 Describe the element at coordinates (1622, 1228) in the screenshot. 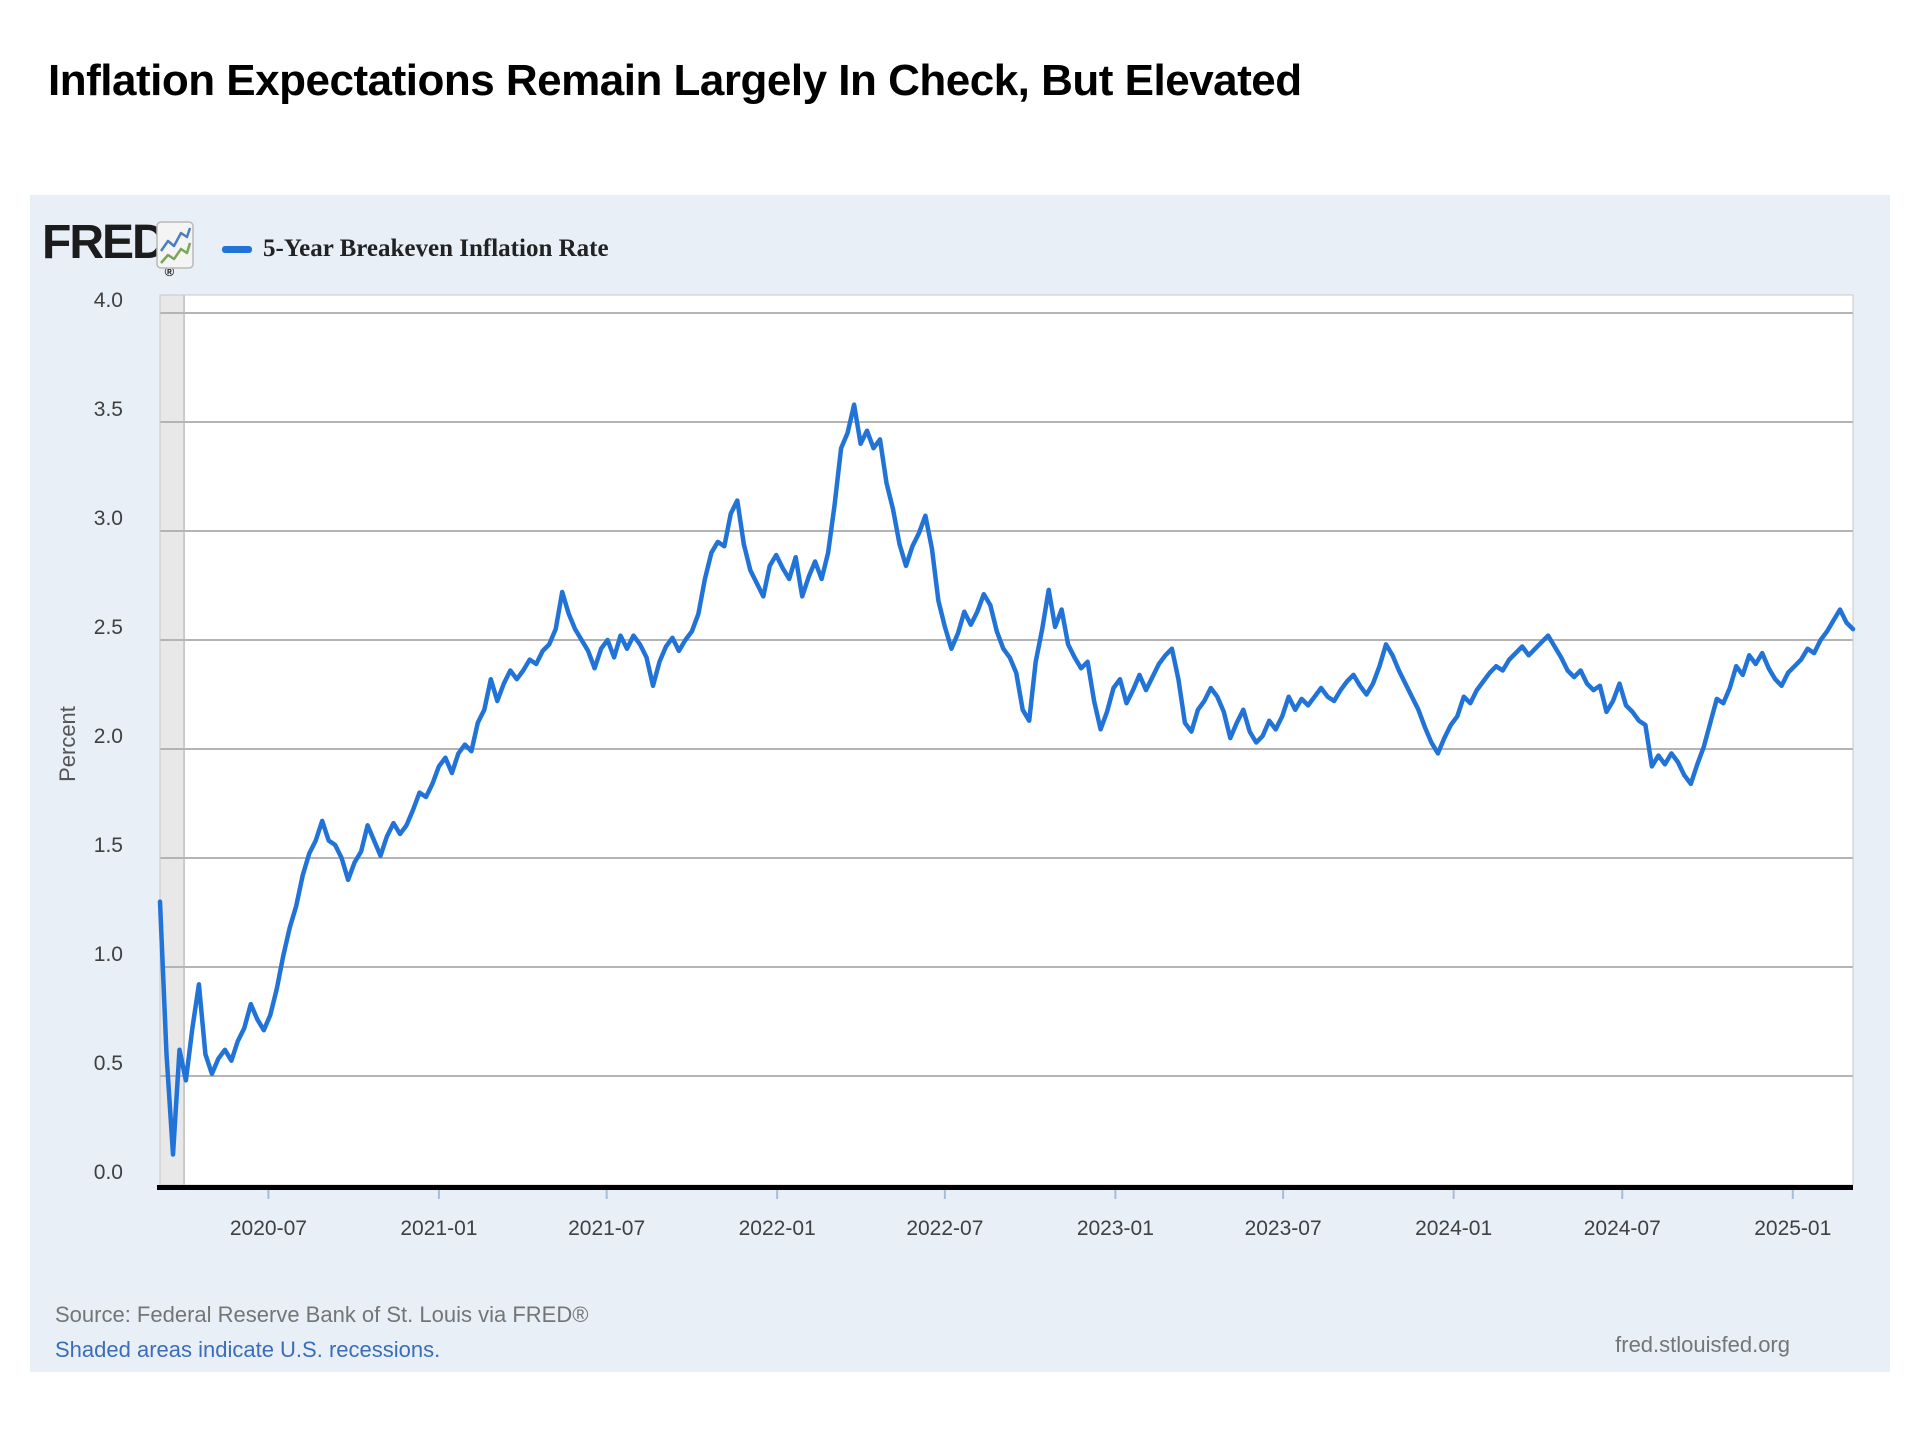

I see `x-tick-label: 2024-07` at that location.